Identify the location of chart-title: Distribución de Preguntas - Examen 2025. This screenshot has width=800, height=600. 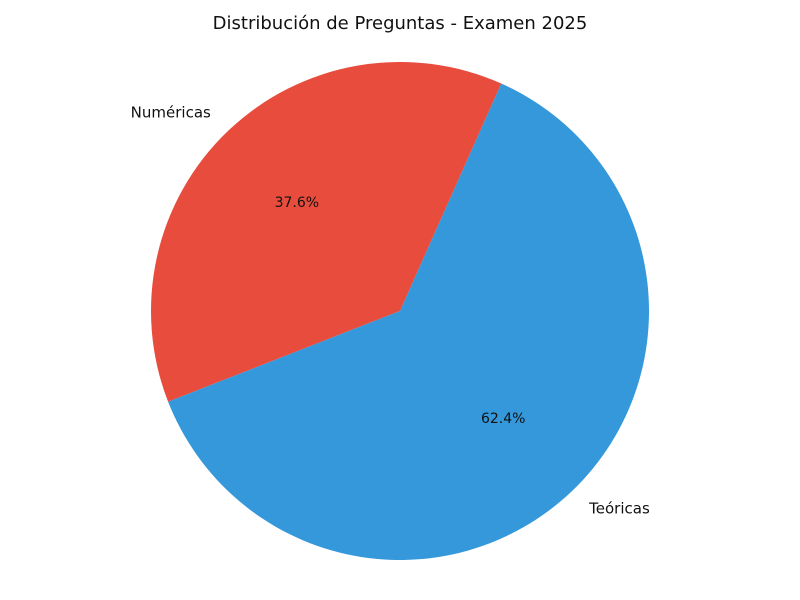
(400, 23).